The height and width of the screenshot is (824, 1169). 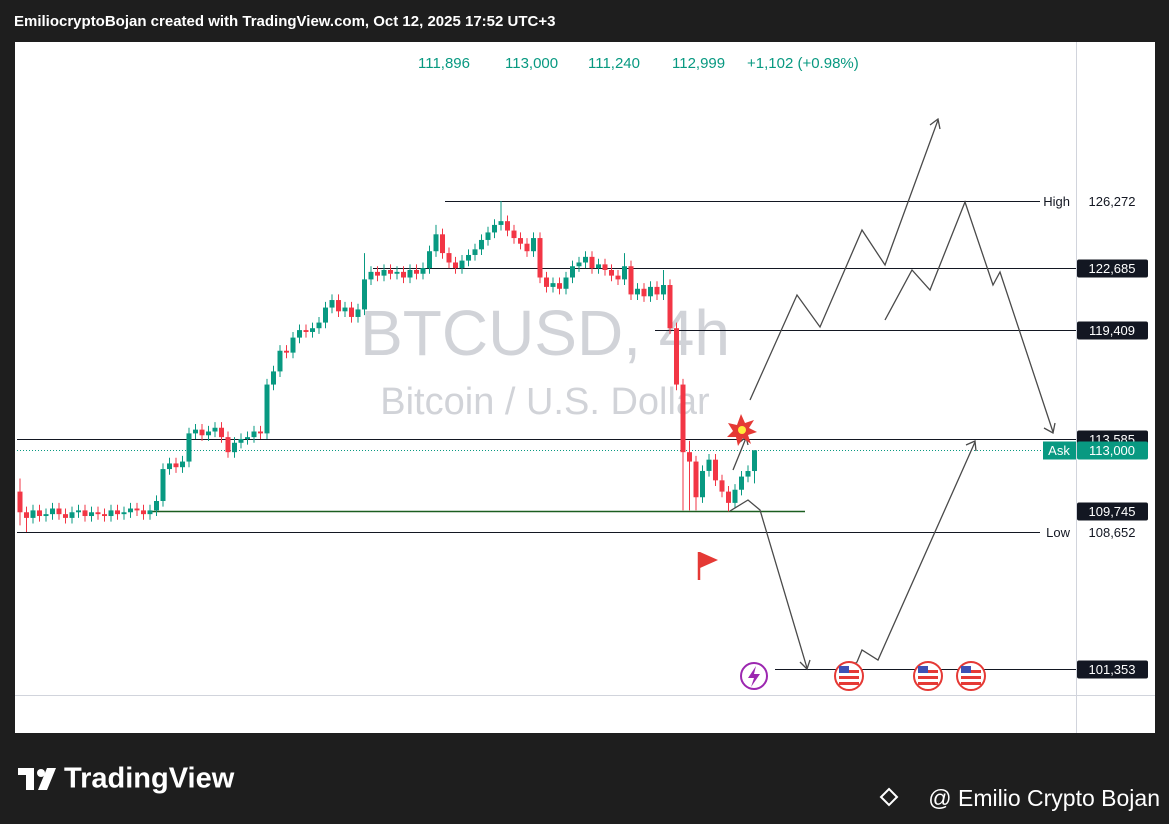 What do you see at coordinates (698, 63) in the screenshot?
I see `close-value: 112,999` at bounding box center [698, 63].